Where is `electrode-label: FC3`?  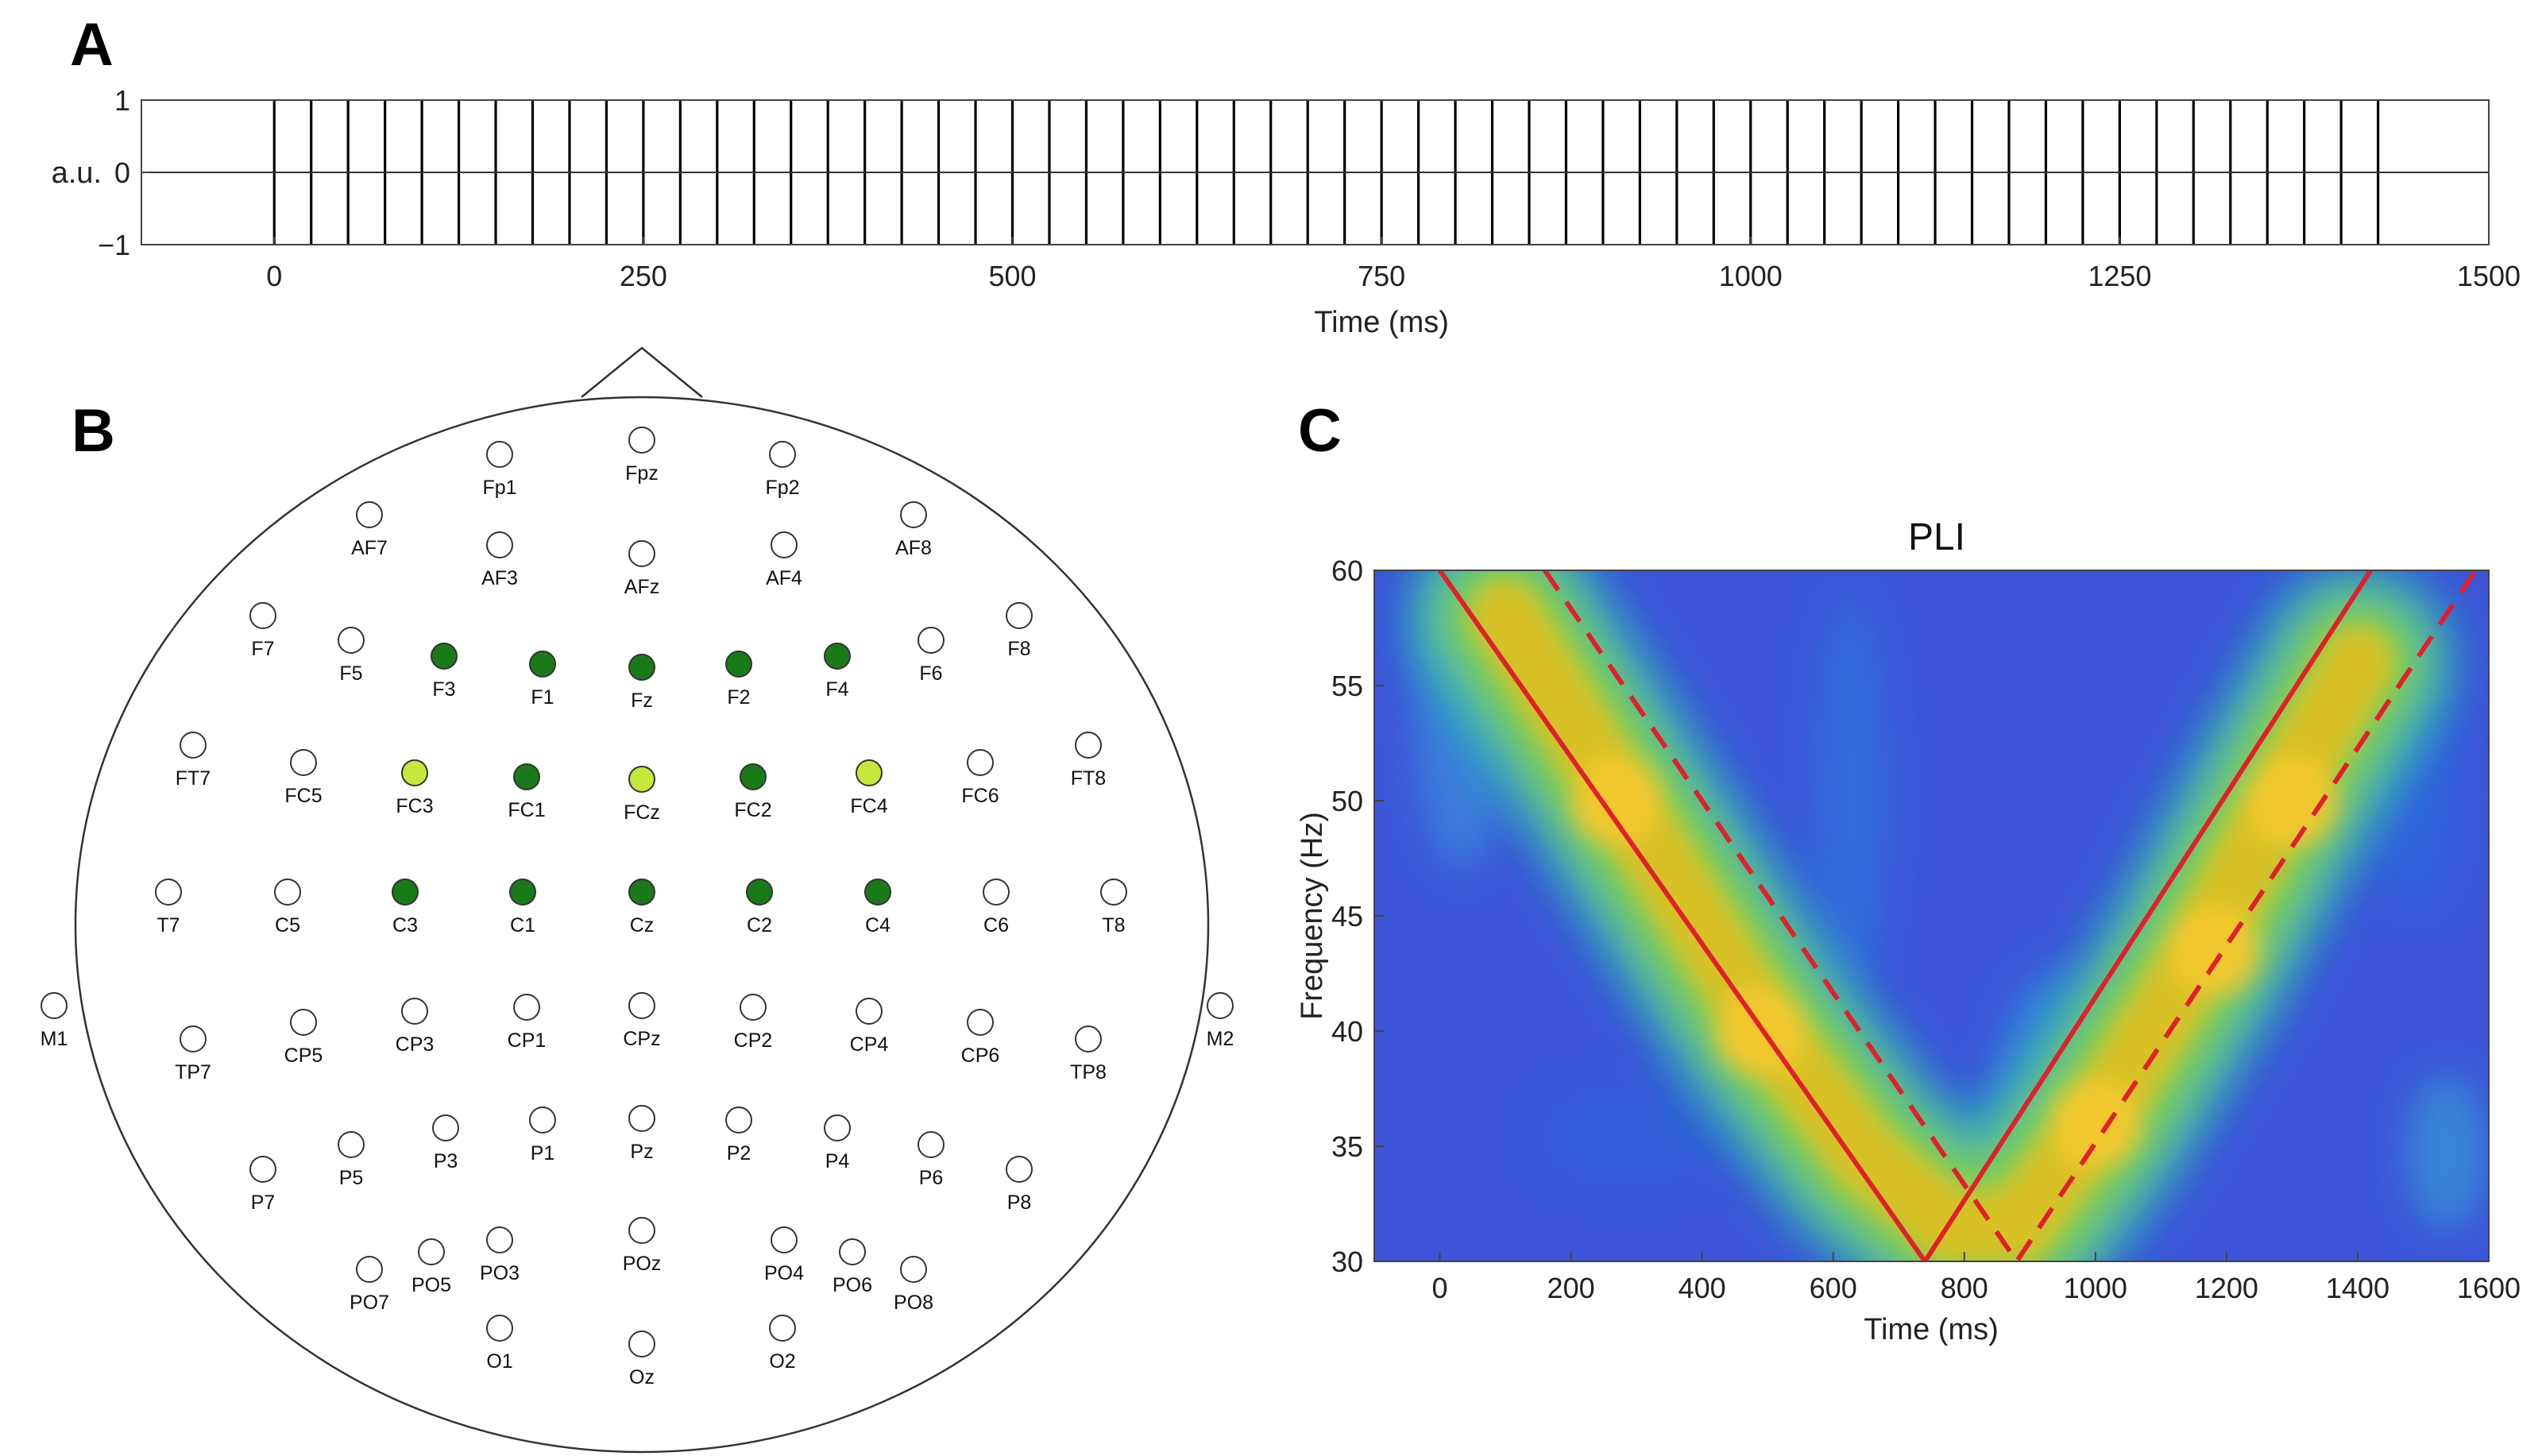 electrode-label: FC3 is located at coordinates (414, 806).